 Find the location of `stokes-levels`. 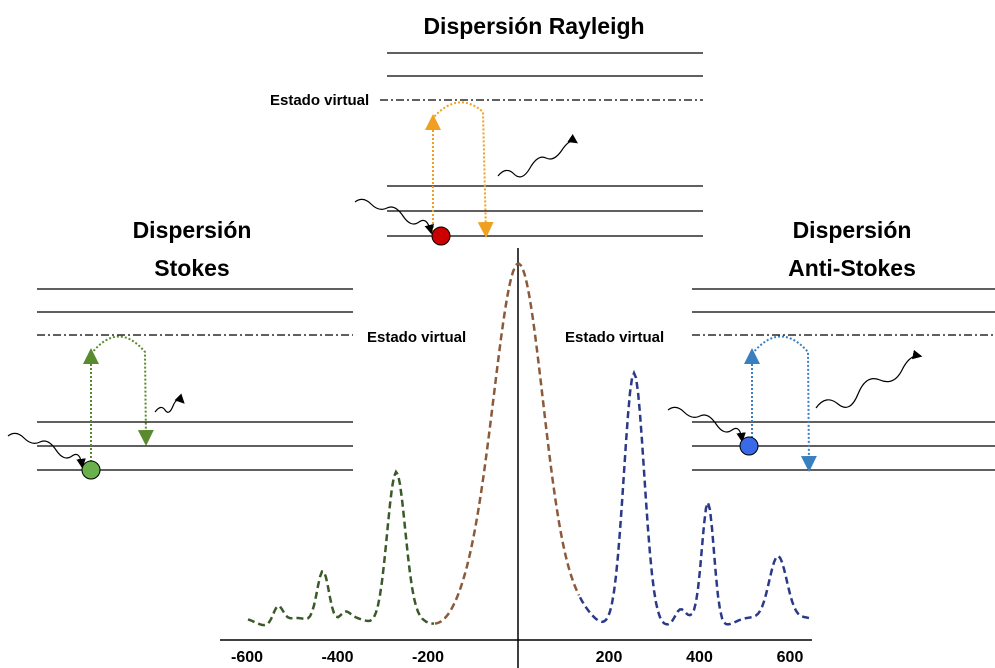

stokes-levels is located at coordinates (195, 379).